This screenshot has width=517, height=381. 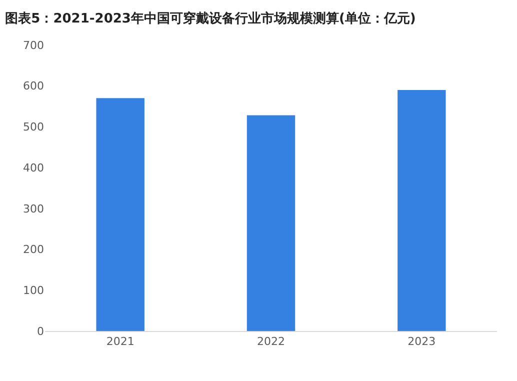 What do you see at coordinates (120, 341) in the screenshot?
I see `x-tick-label: 2021` at bounding box center [120, 341].